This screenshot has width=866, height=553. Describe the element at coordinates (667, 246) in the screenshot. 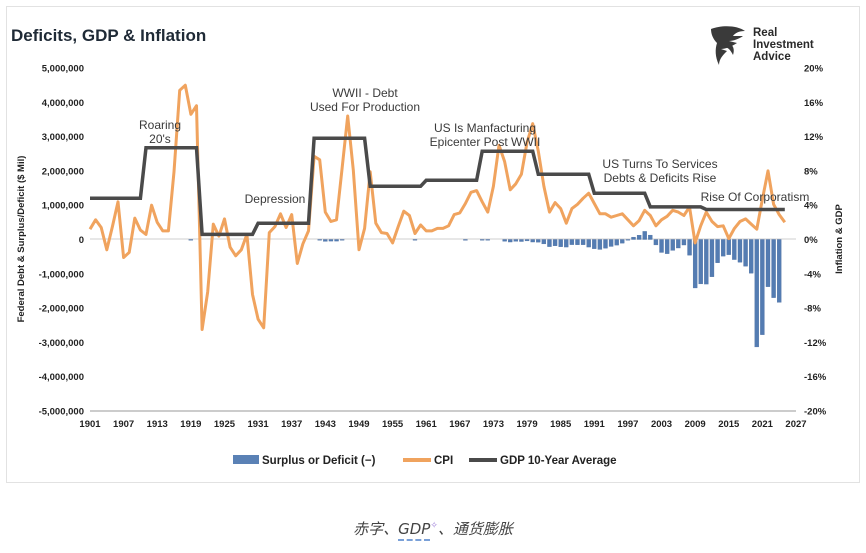

I see `deficit-bar-2004` at that location.